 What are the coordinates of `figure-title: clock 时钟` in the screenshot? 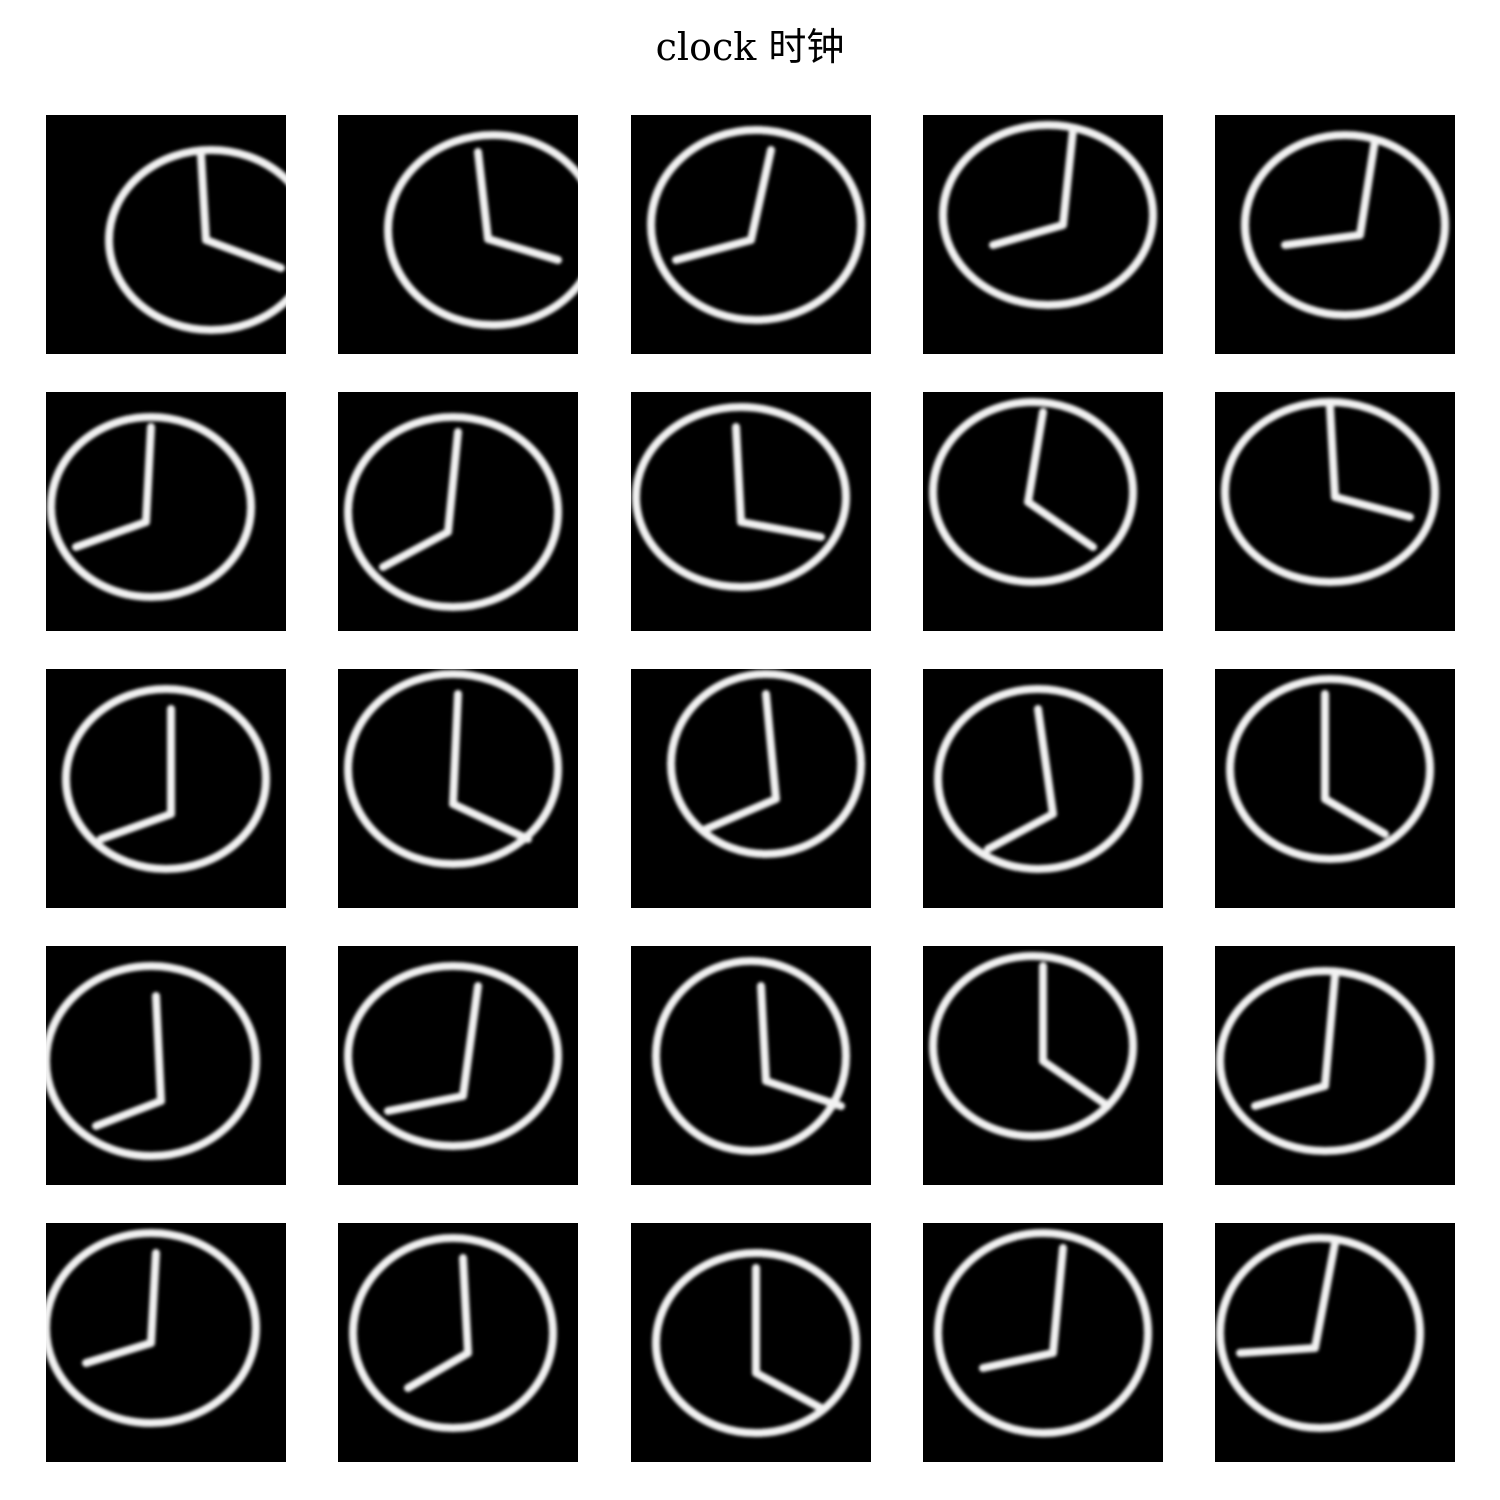 It's located at (750, 47).